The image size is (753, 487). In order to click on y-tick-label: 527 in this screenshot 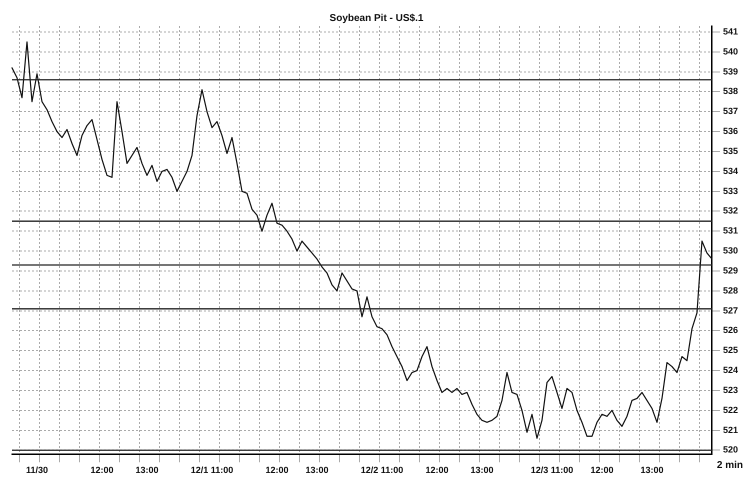, I will do `click(730, 310)`.